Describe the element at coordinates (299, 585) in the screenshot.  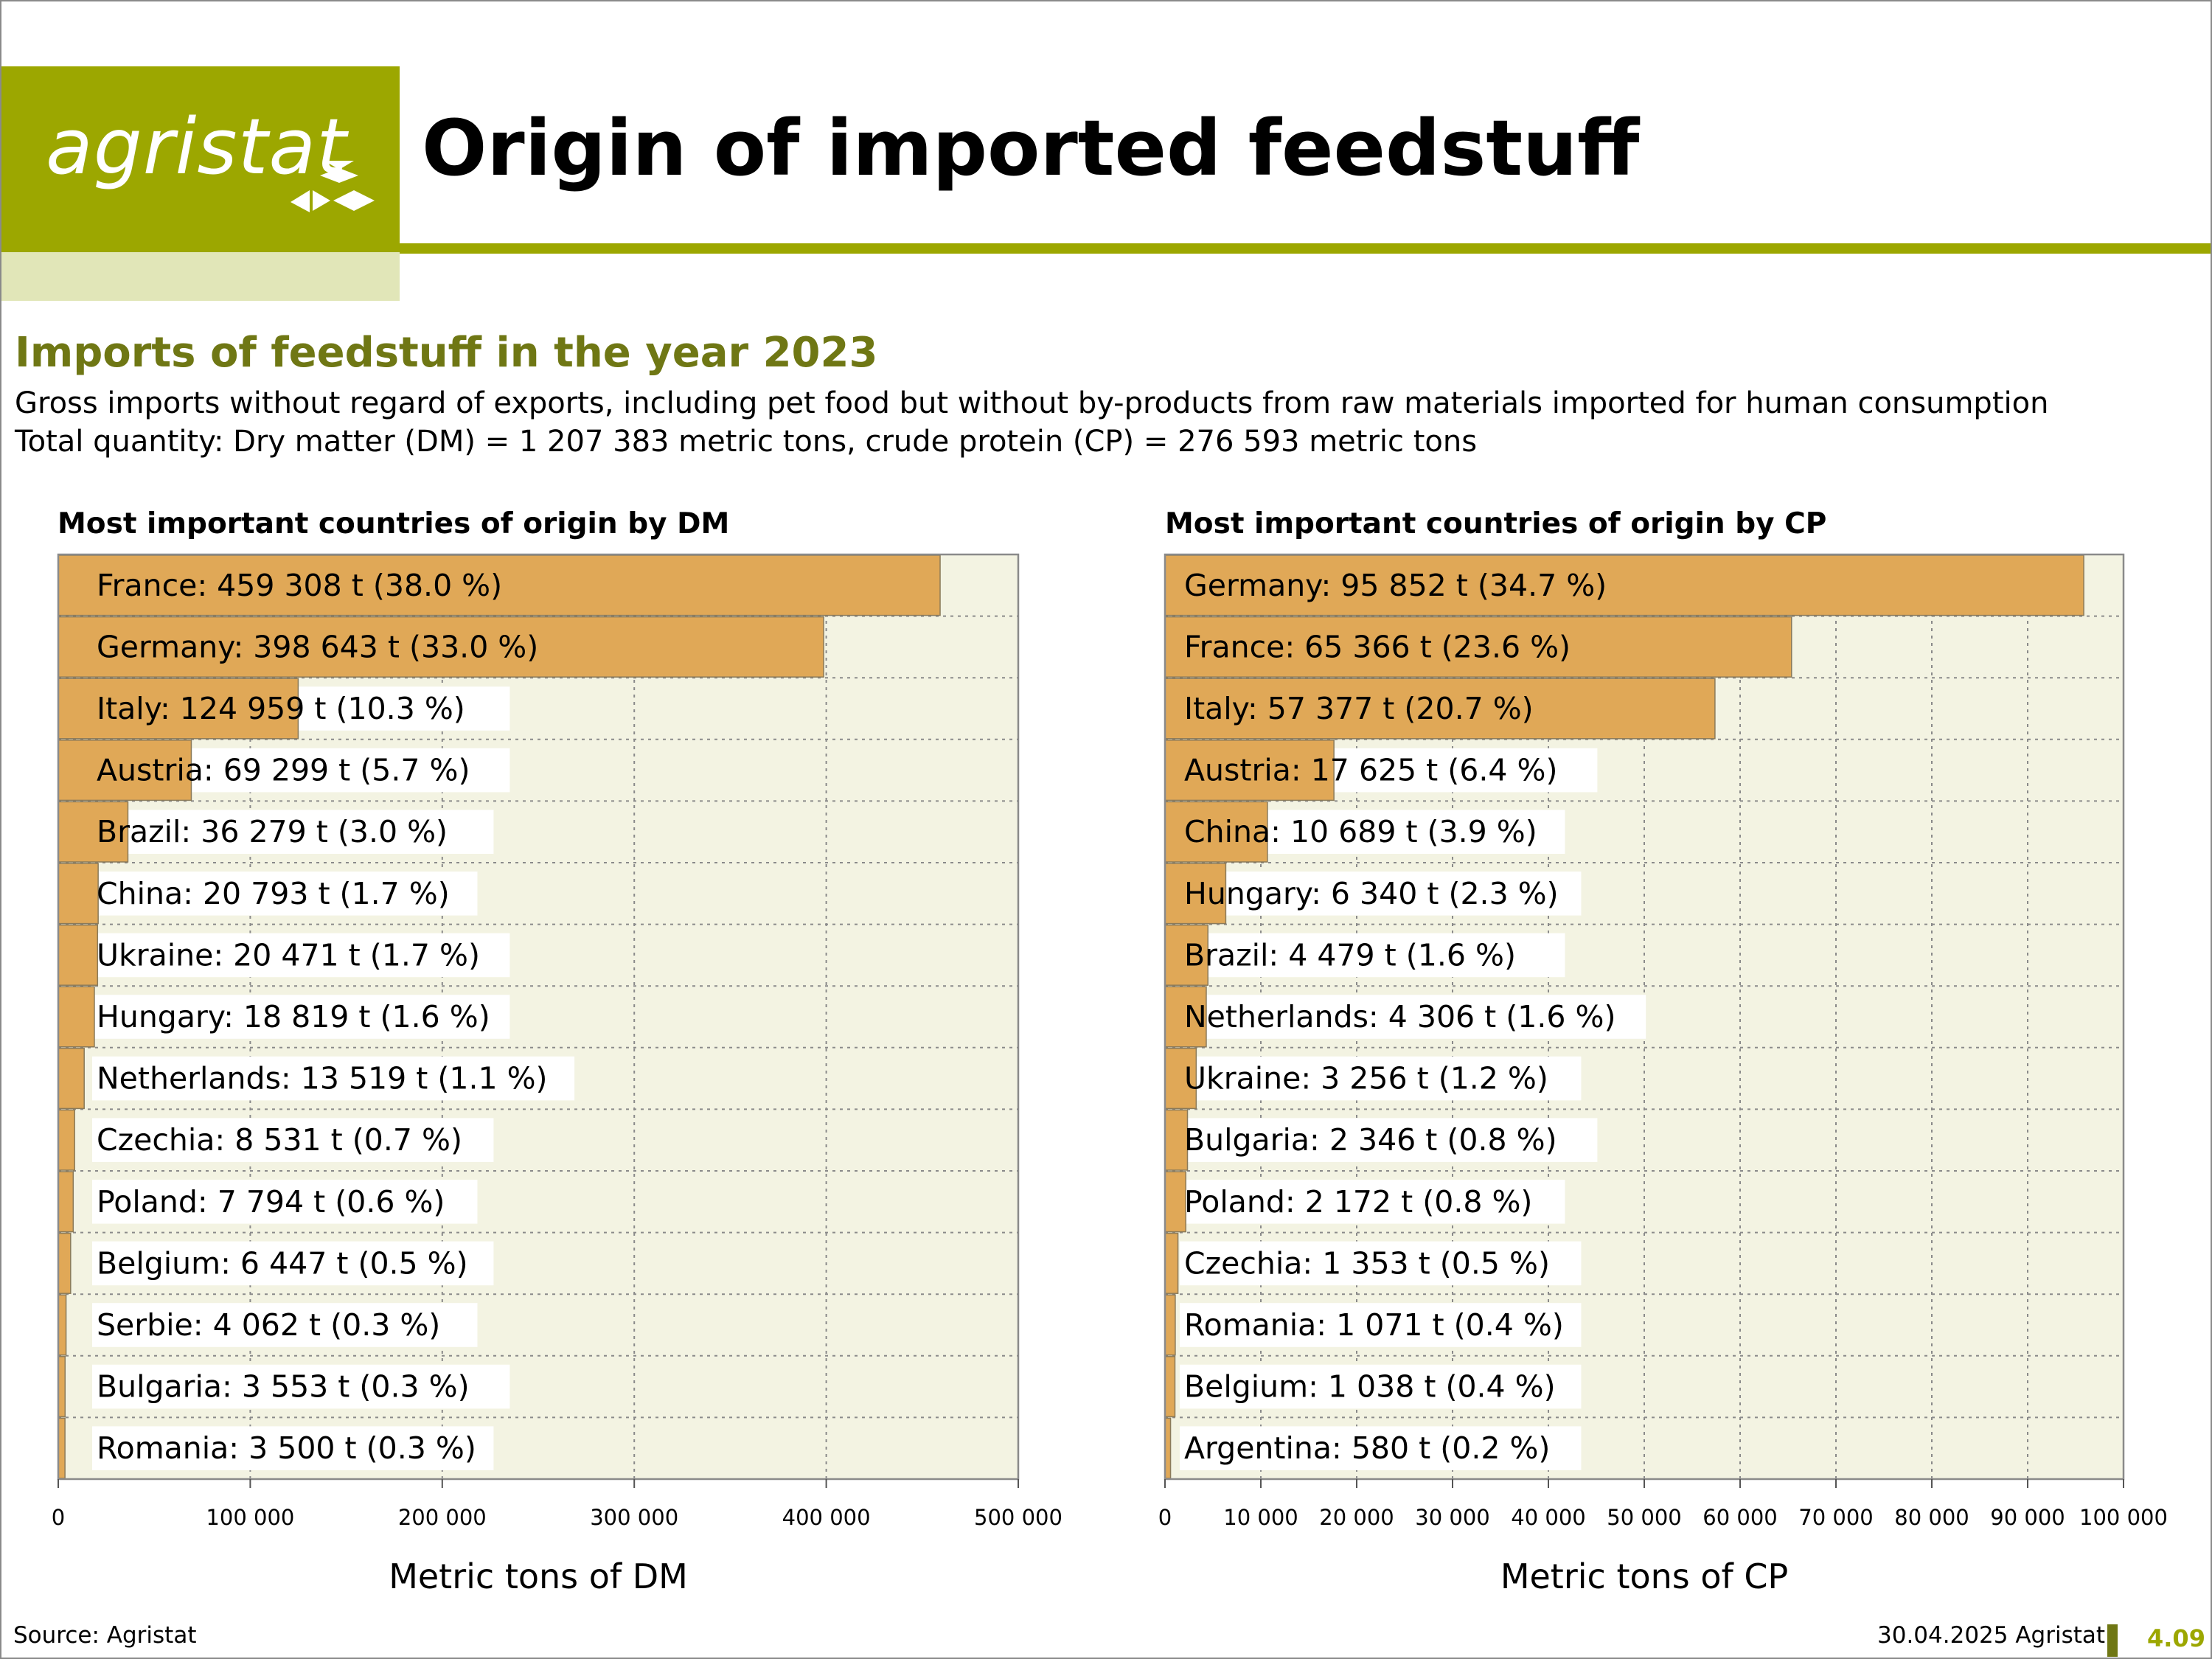
I see `bar-label: France: 459 308 t (38.0 %)` at that location.